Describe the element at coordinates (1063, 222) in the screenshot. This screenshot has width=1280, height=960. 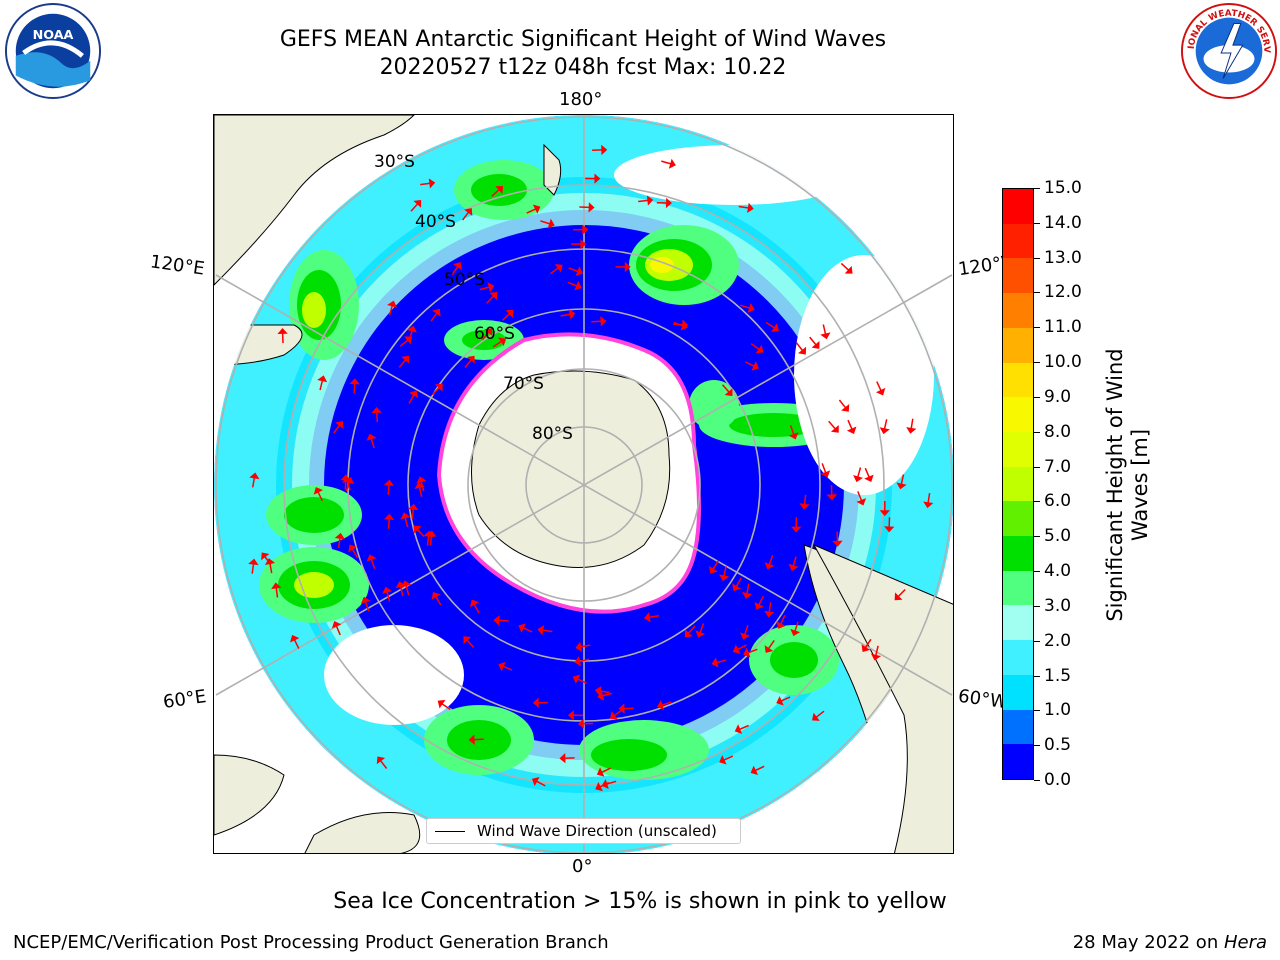
I see `colorbar-tick-label: 14.0` at that location.